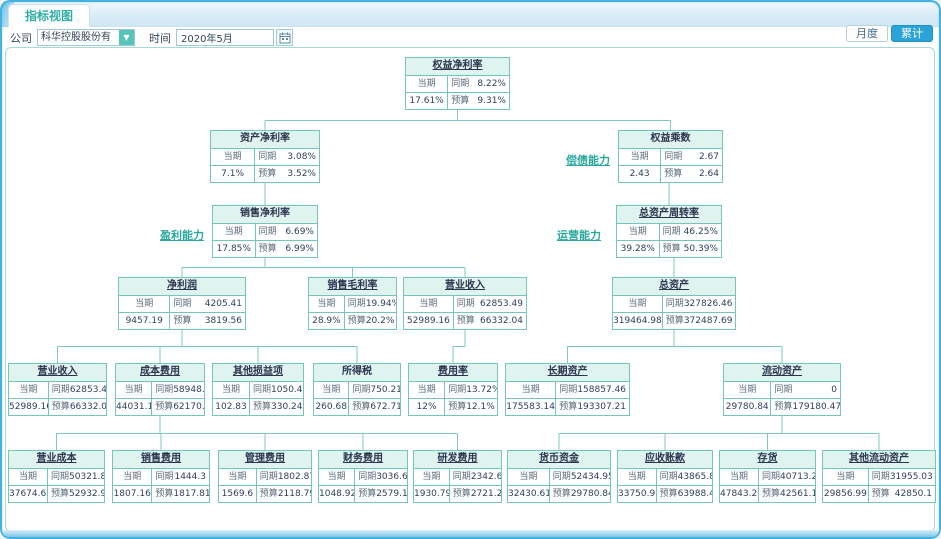 Image resolution: width=941 pixels, height=539 pixels. Describe the element at coordinates (161, 458) in the screenshot. I see `node-title-selling_exp: 销售费用` at that location.